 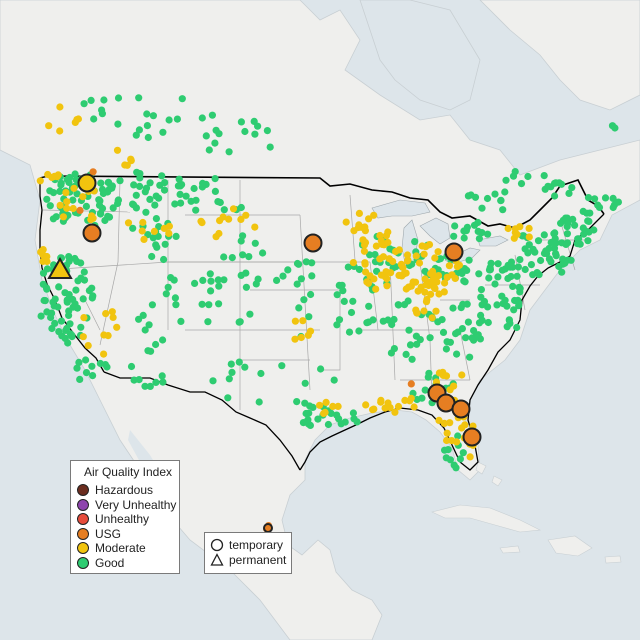 What do you see at coordinates (83, 504) in the screenshot?
I see `legend-swatch-icon` at bounding box center [83, 504].